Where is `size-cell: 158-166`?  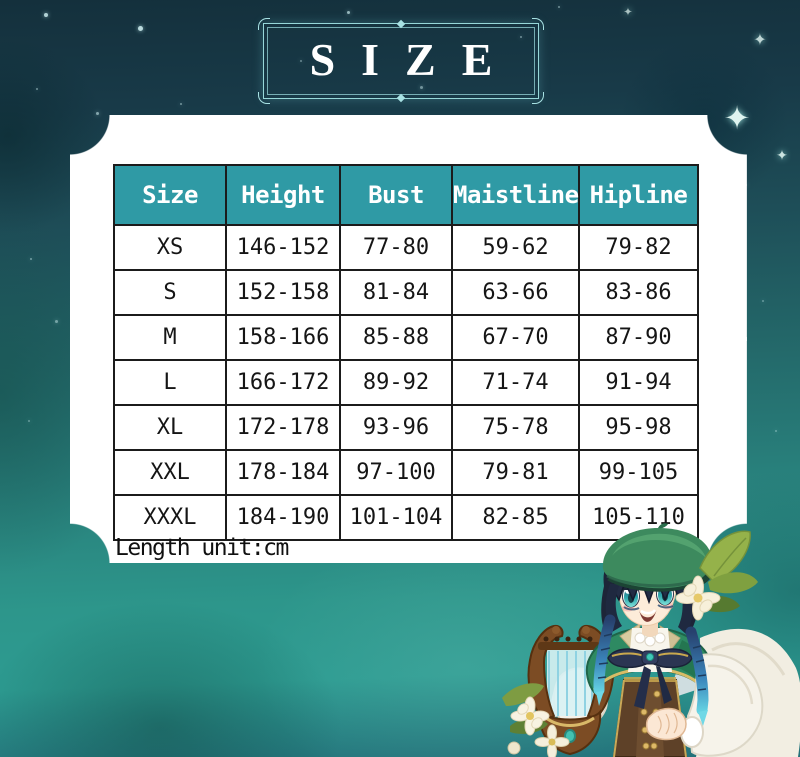 size-cell: 158-166 is located at coordinates (283, 337).